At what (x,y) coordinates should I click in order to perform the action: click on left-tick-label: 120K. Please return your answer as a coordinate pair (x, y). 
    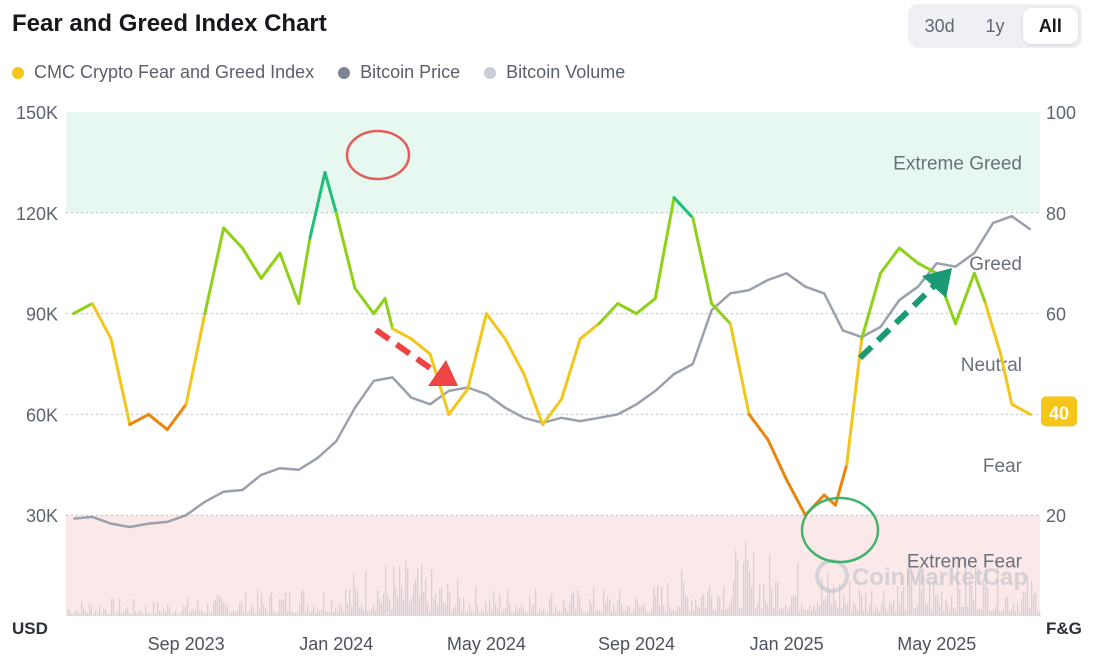
    Looking at the image, I should click on (37, 214).